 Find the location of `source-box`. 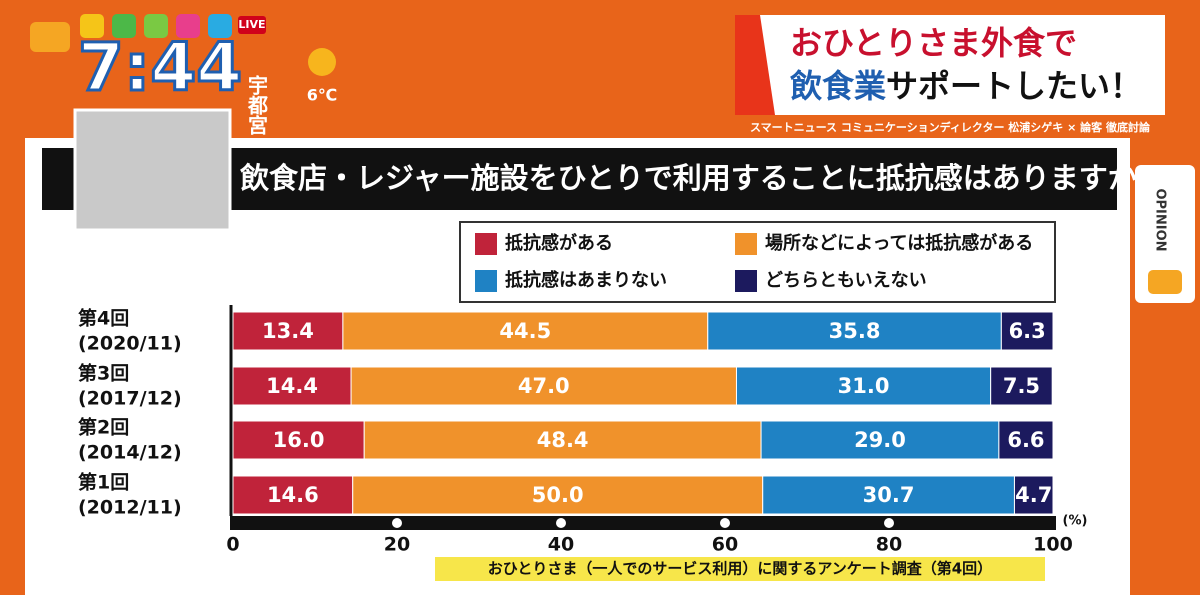

source-box is located at coordinates (740, 569).